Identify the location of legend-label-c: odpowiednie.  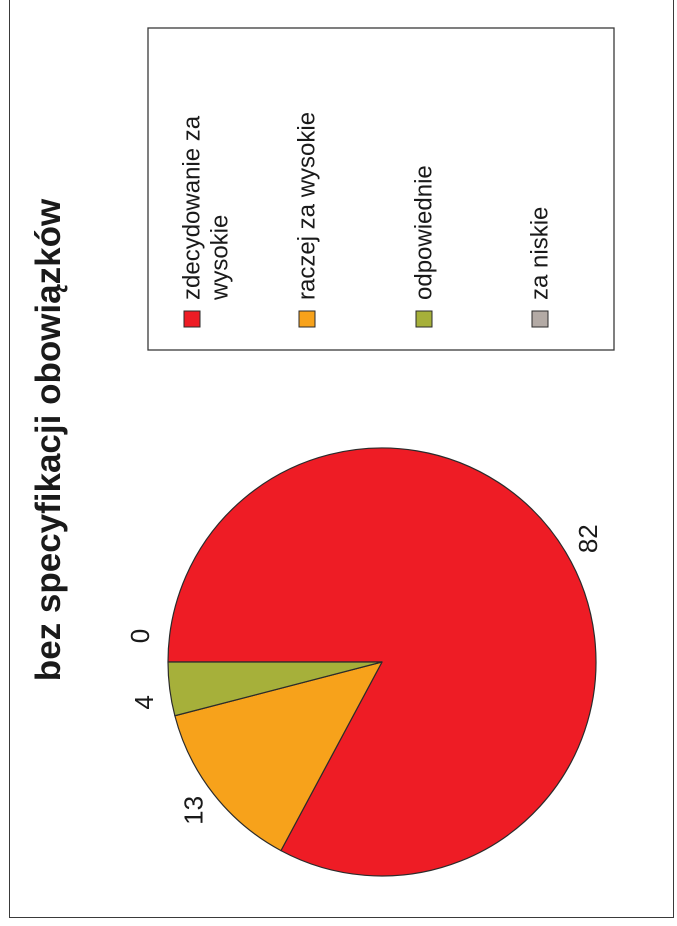
(424, 232).